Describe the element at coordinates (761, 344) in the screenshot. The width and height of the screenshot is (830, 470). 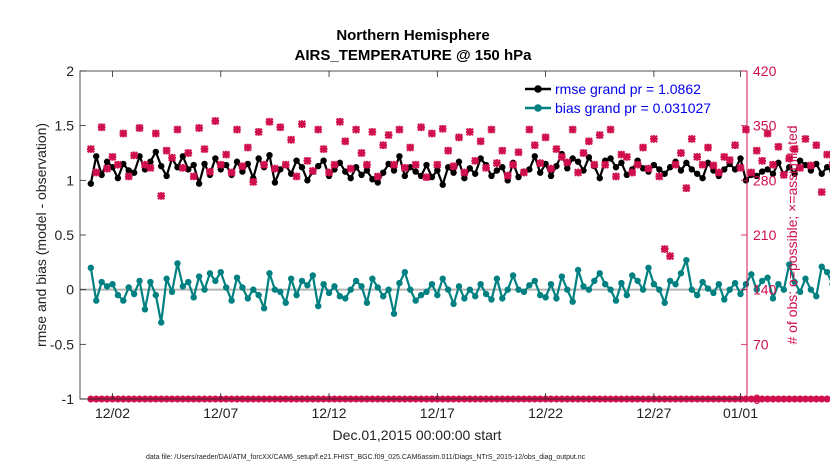
I see `y2-tick-label: 70` at that location.